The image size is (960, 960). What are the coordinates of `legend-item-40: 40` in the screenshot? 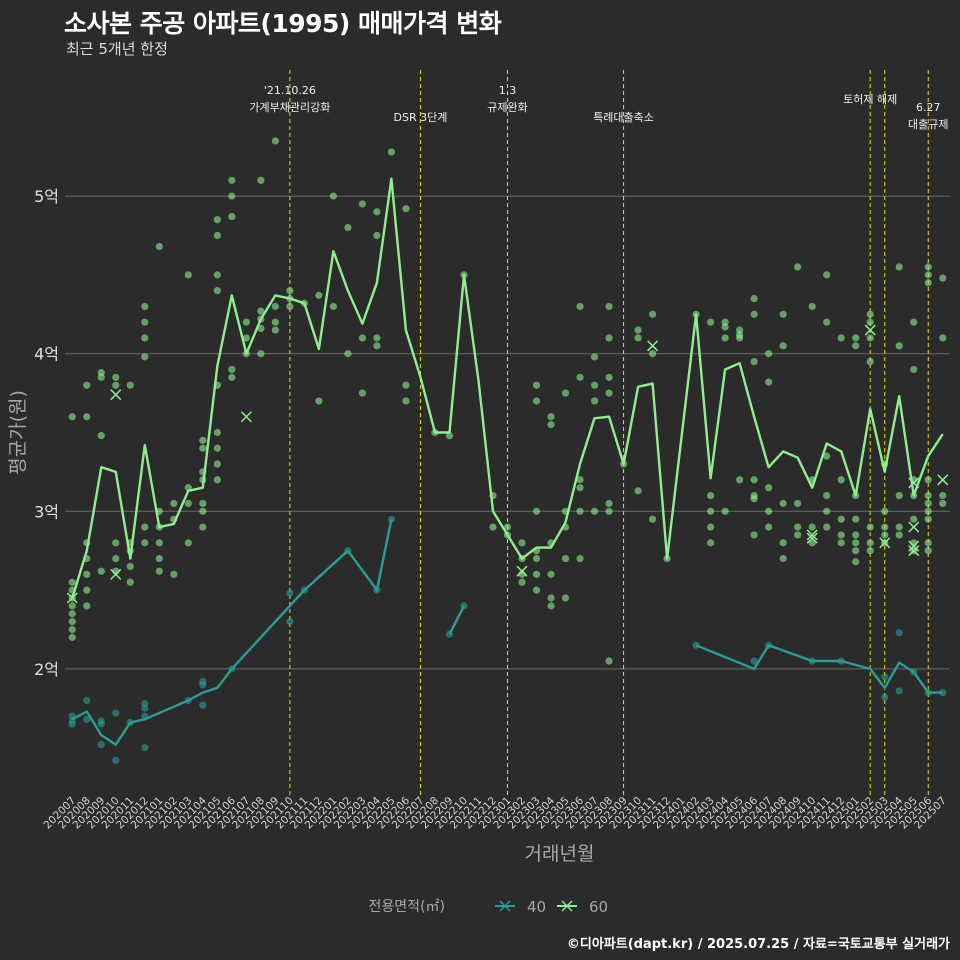 It's located at (520, 907).